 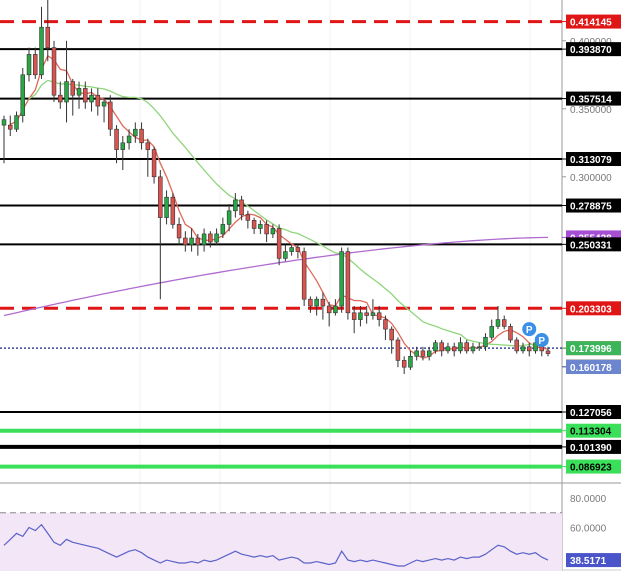 I want to click on signal-marker: P, so click(x=541, y=340).